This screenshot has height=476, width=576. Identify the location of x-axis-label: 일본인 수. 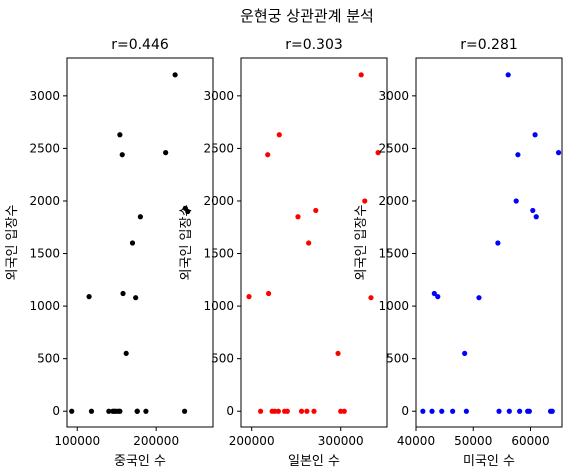
(314, 461).